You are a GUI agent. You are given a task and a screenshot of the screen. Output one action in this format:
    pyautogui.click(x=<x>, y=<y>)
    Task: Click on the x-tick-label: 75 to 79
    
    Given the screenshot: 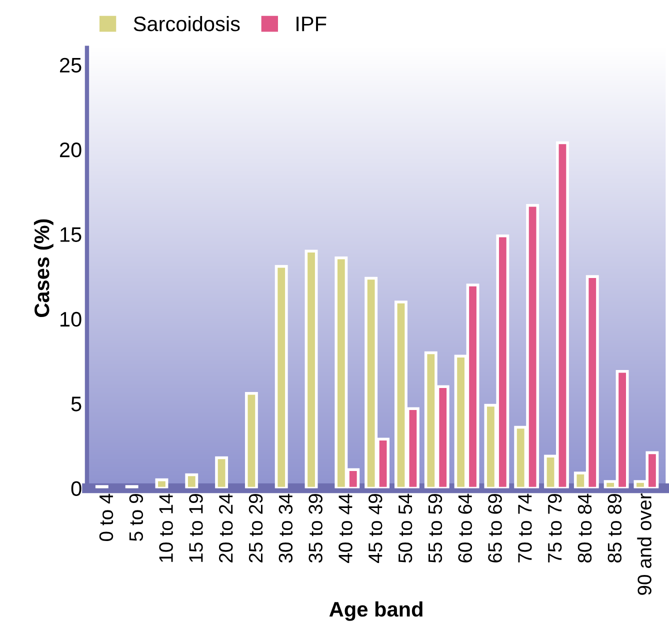 What is the action you would take?
    pyautogui.click(x=555, y=528)
    